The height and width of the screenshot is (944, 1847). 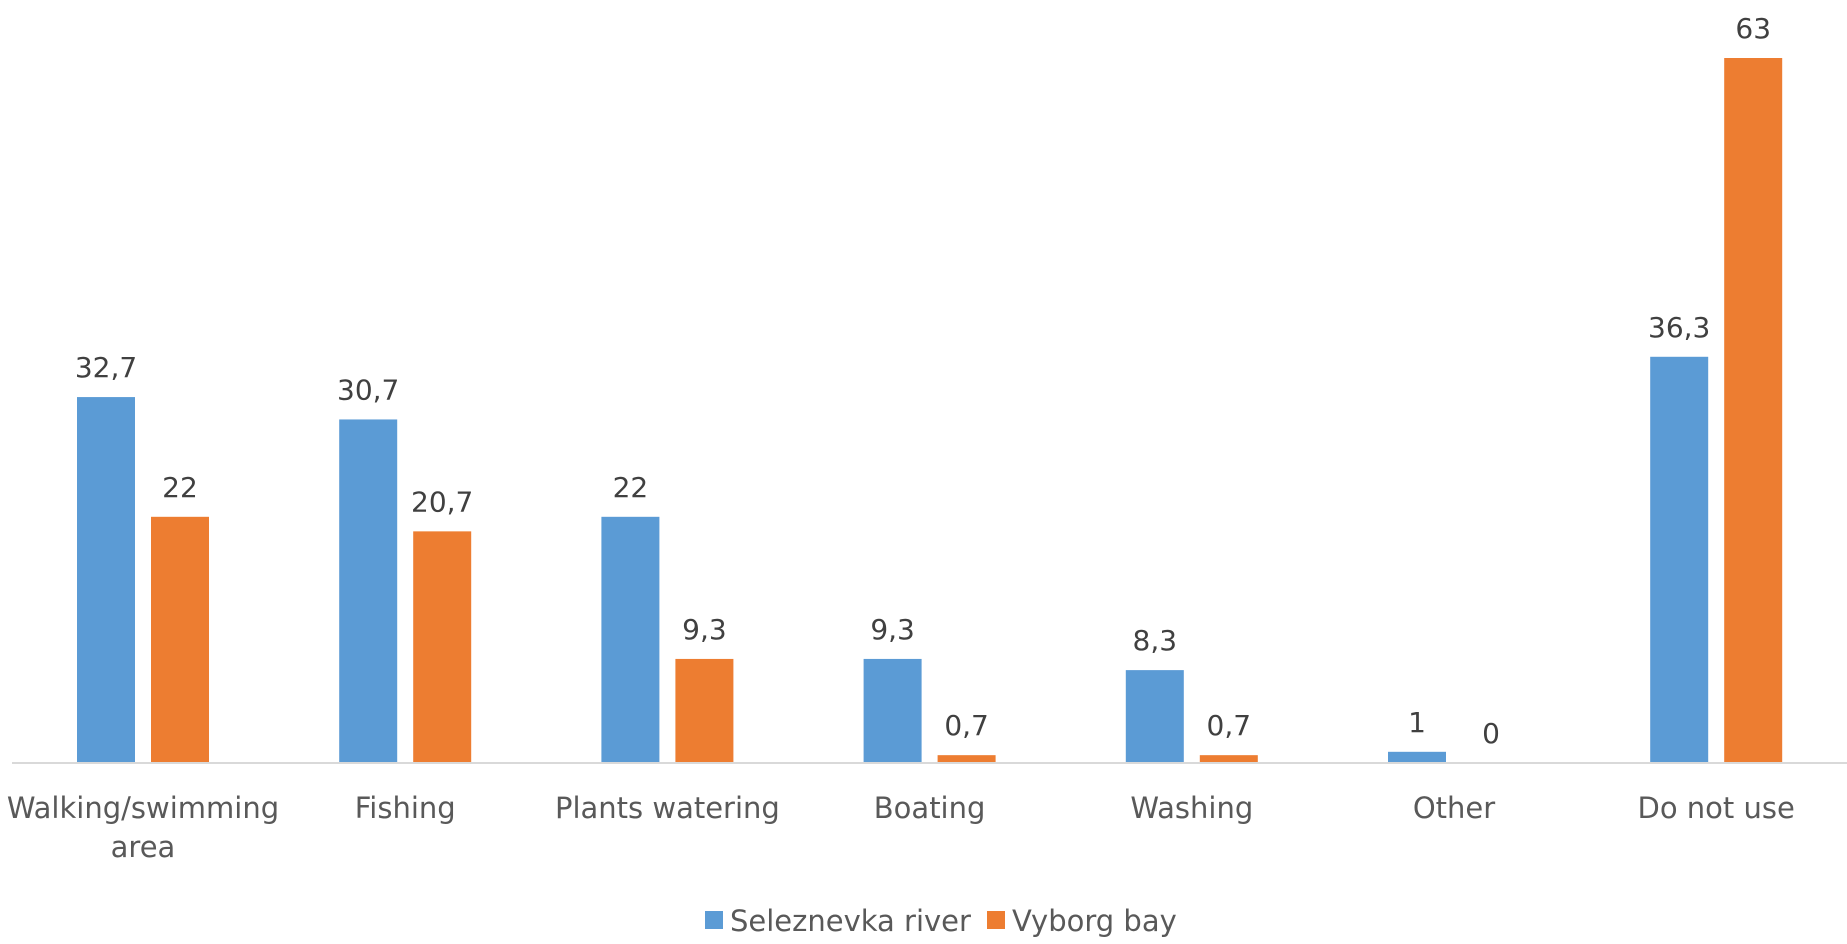 What do you see at coordinates (1679, 327) in the screenshot?
I see `data-label-series-1-6: 36,3` at bounding box center [1679, 327].